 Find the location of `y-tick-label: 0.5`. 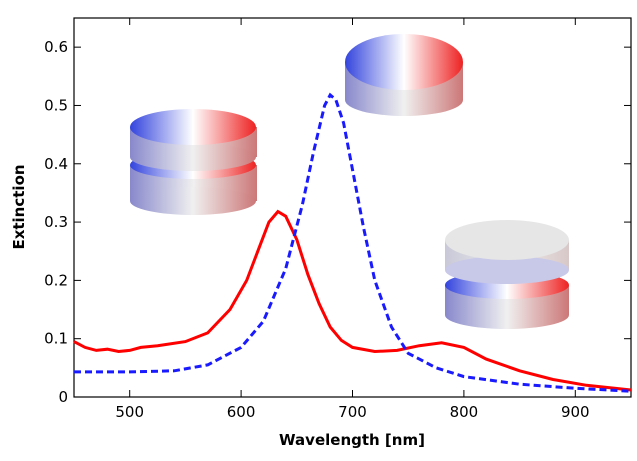

y-tick-label: 0.5 is located at coordinates (56, 105).